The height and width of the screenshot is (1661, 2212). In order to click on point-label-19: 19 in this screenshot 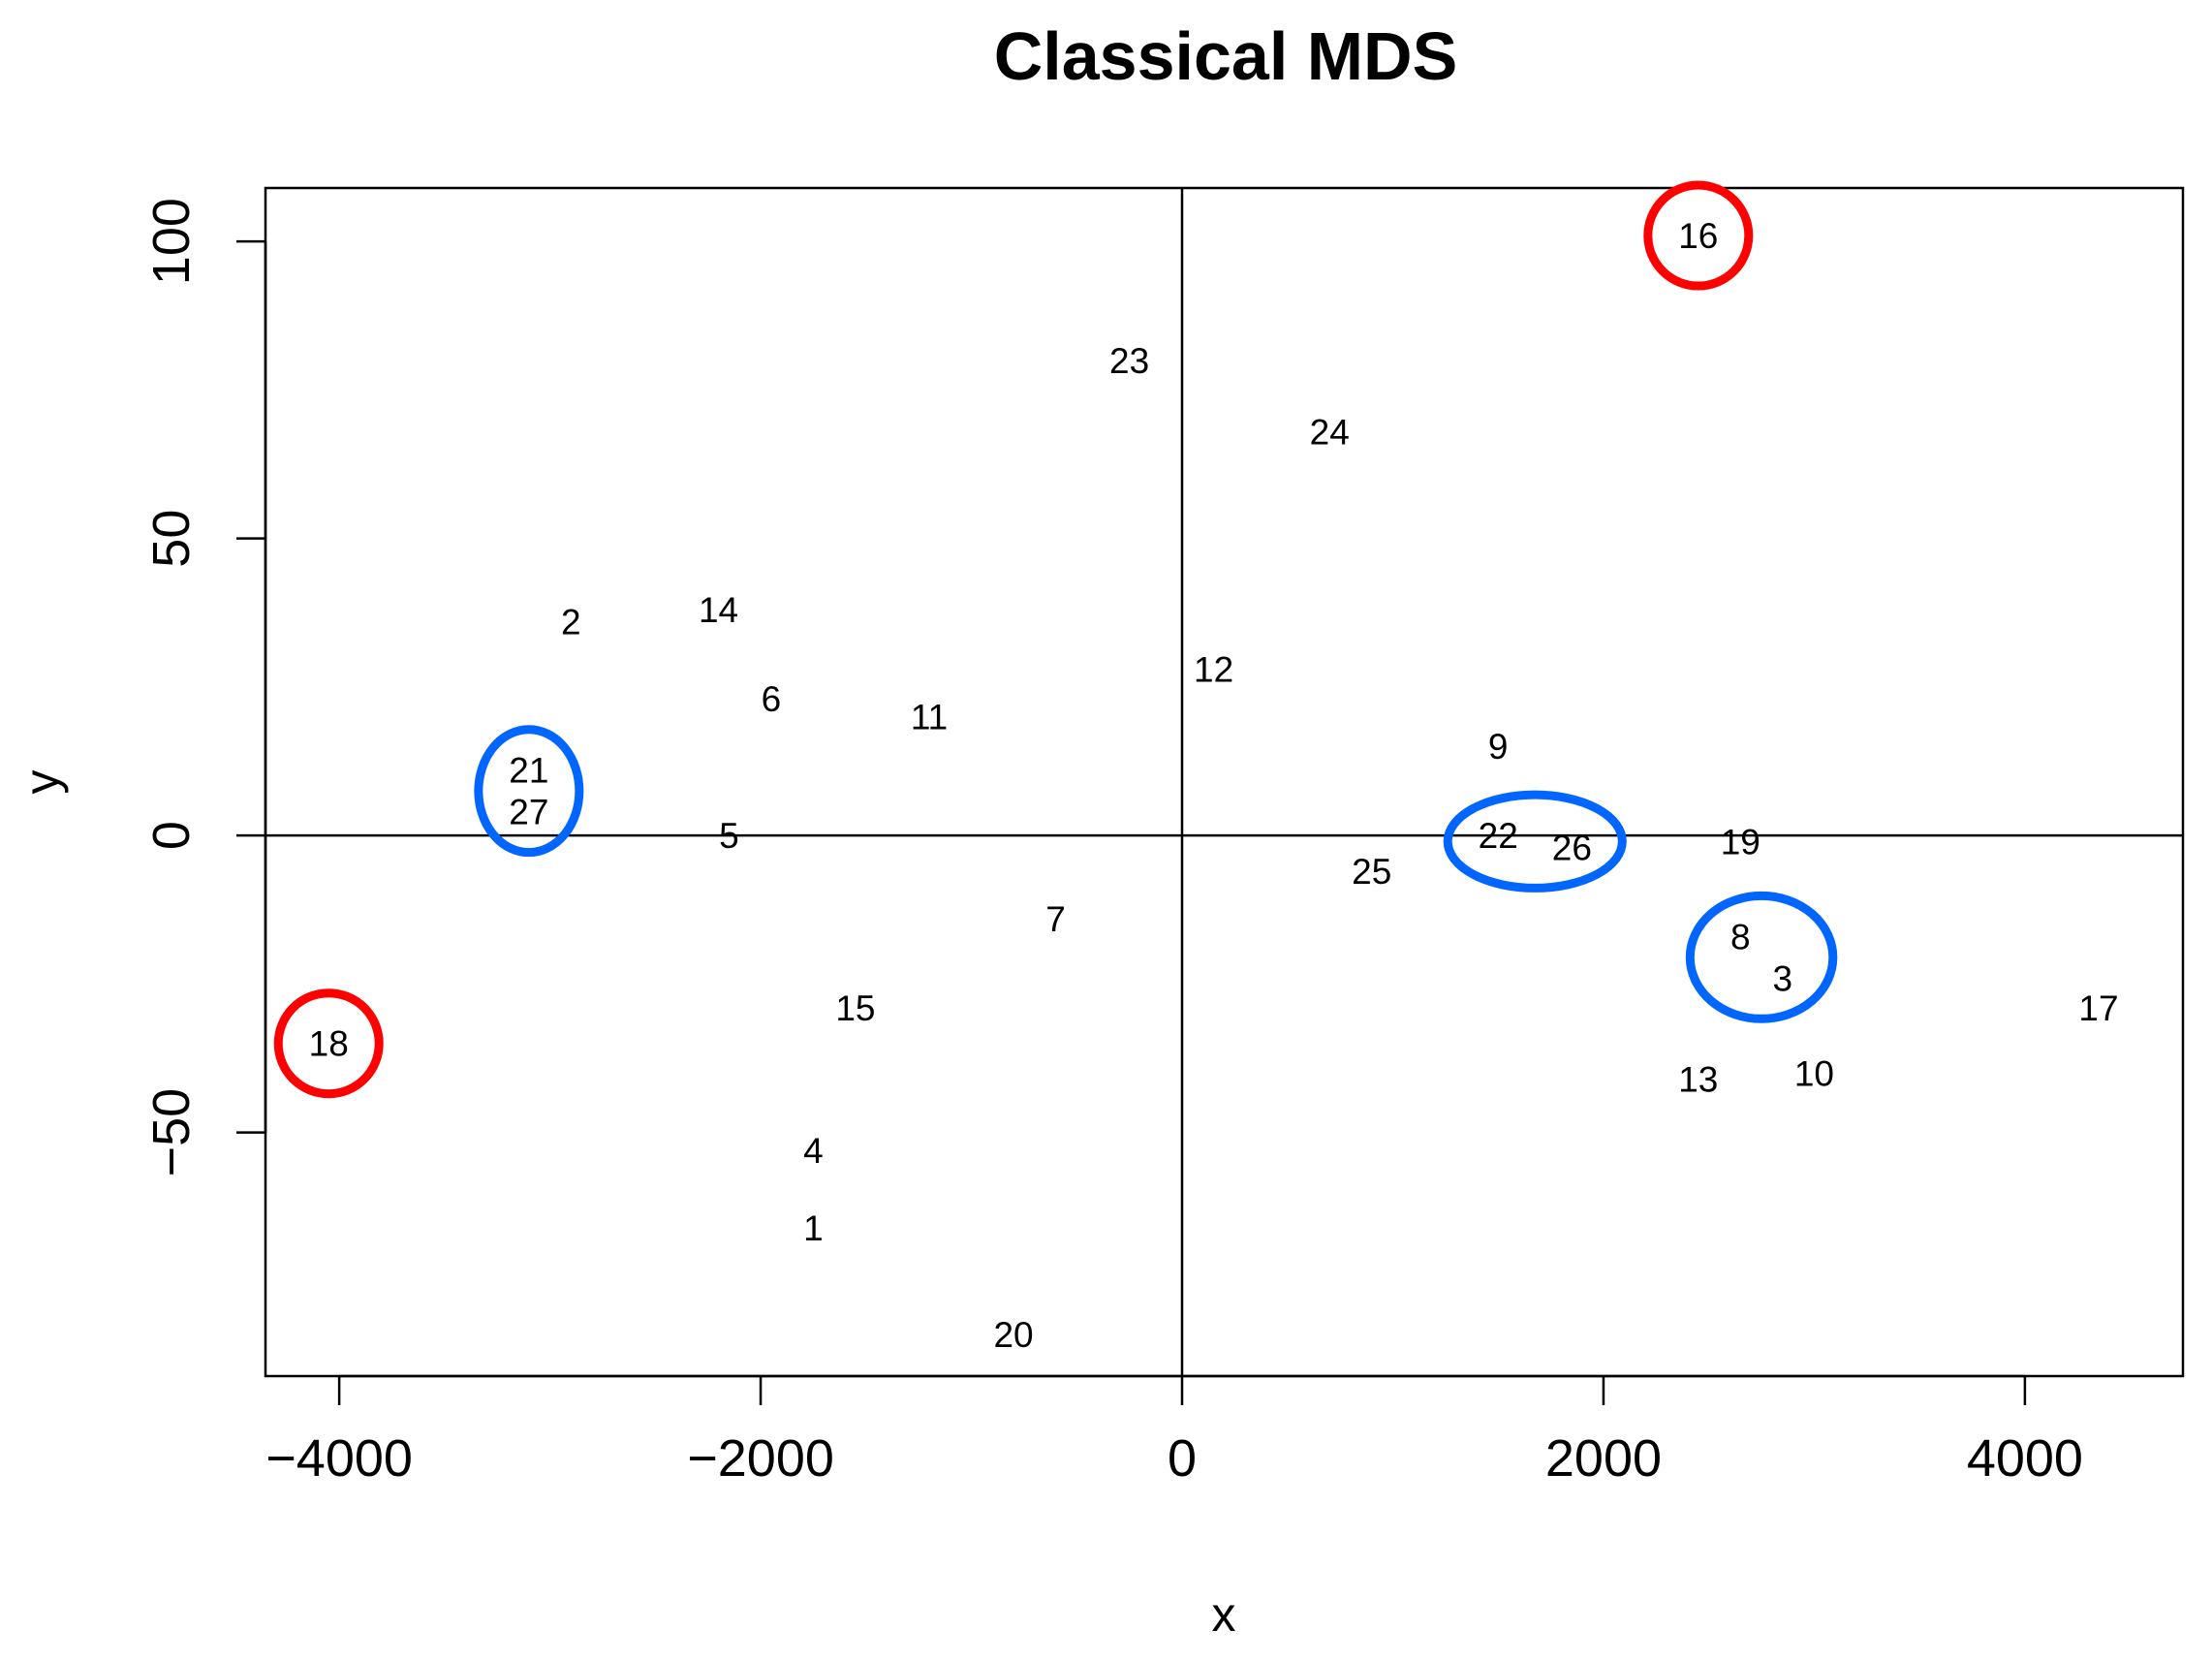, I will do `click(1740, 842)`.